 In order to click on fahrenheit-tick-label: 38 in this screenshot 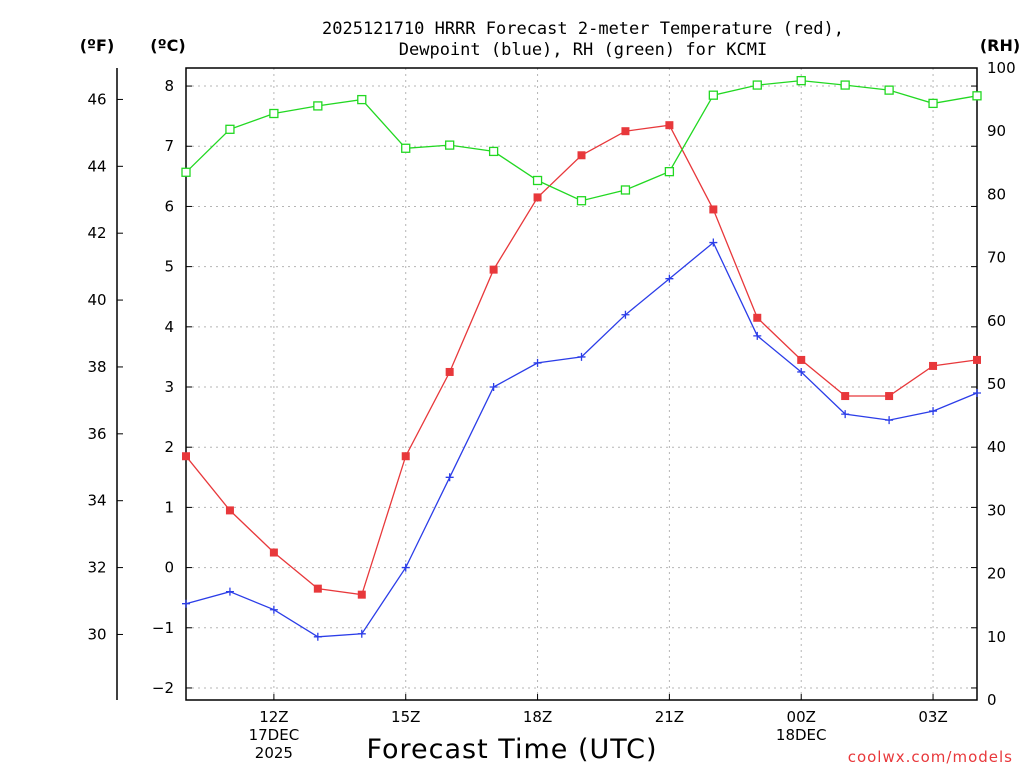, I will do `click(96, 367)`.